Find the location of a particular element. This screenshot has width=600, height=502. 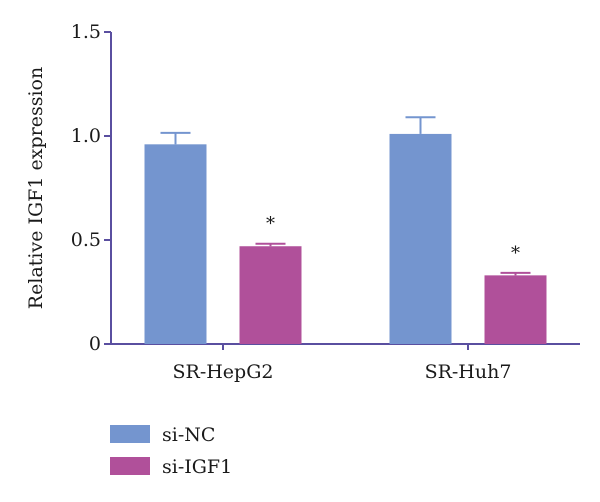

y-tick-label: 0 is located at coordinates (95, 344).